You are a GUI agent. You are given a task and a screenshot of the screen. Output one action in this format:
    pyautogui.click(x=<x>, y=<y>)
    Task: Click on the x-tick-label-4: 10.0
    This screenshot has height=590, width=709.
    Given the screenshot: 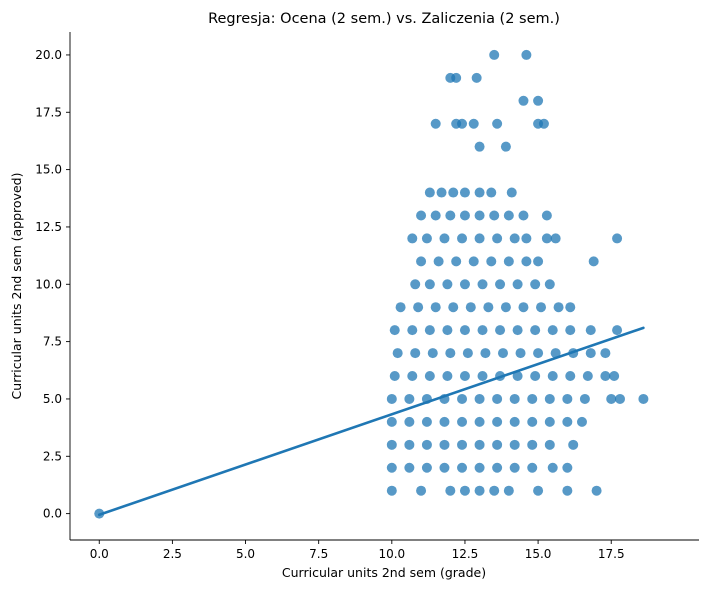 What is the action you would take?
    pyautogui.click(x=391, y=554)
    